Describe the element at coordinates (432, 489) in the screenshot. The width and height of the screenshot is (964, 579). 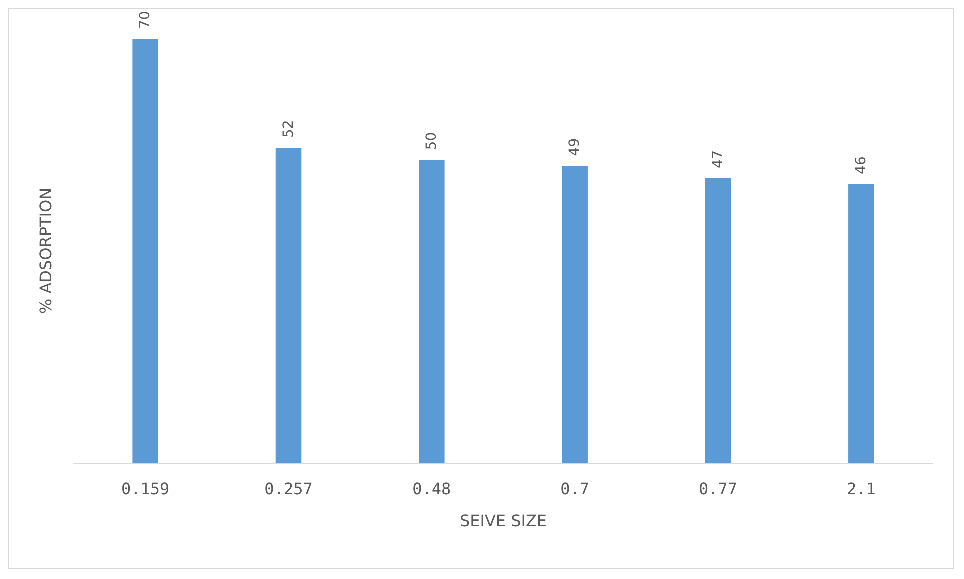
I see `x-tick-label: 0.48` at that location.